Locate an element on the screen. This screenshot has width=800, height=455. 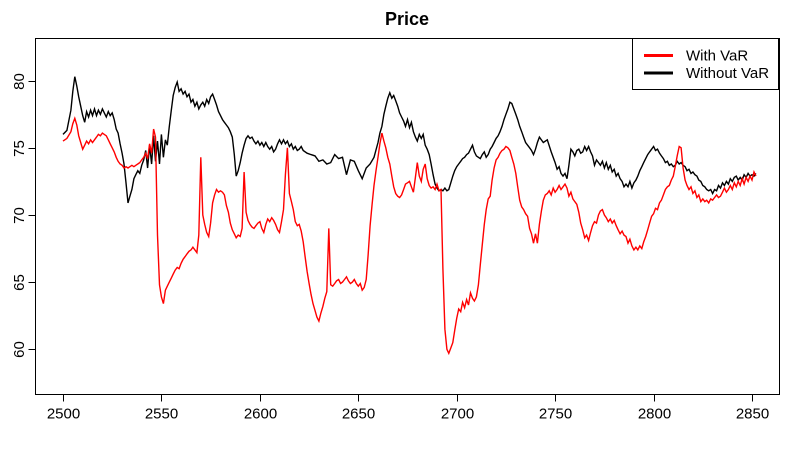
y-tick-label: 80 is located at coordinates (19, 81).